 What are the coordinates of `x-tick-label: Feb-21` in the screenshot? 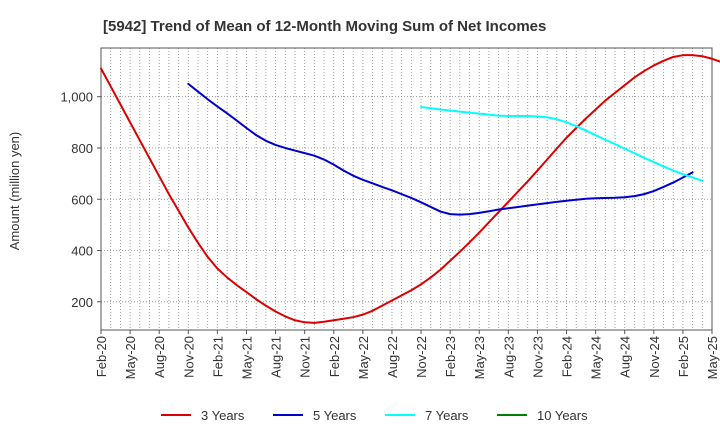 It's located at (217, 356).